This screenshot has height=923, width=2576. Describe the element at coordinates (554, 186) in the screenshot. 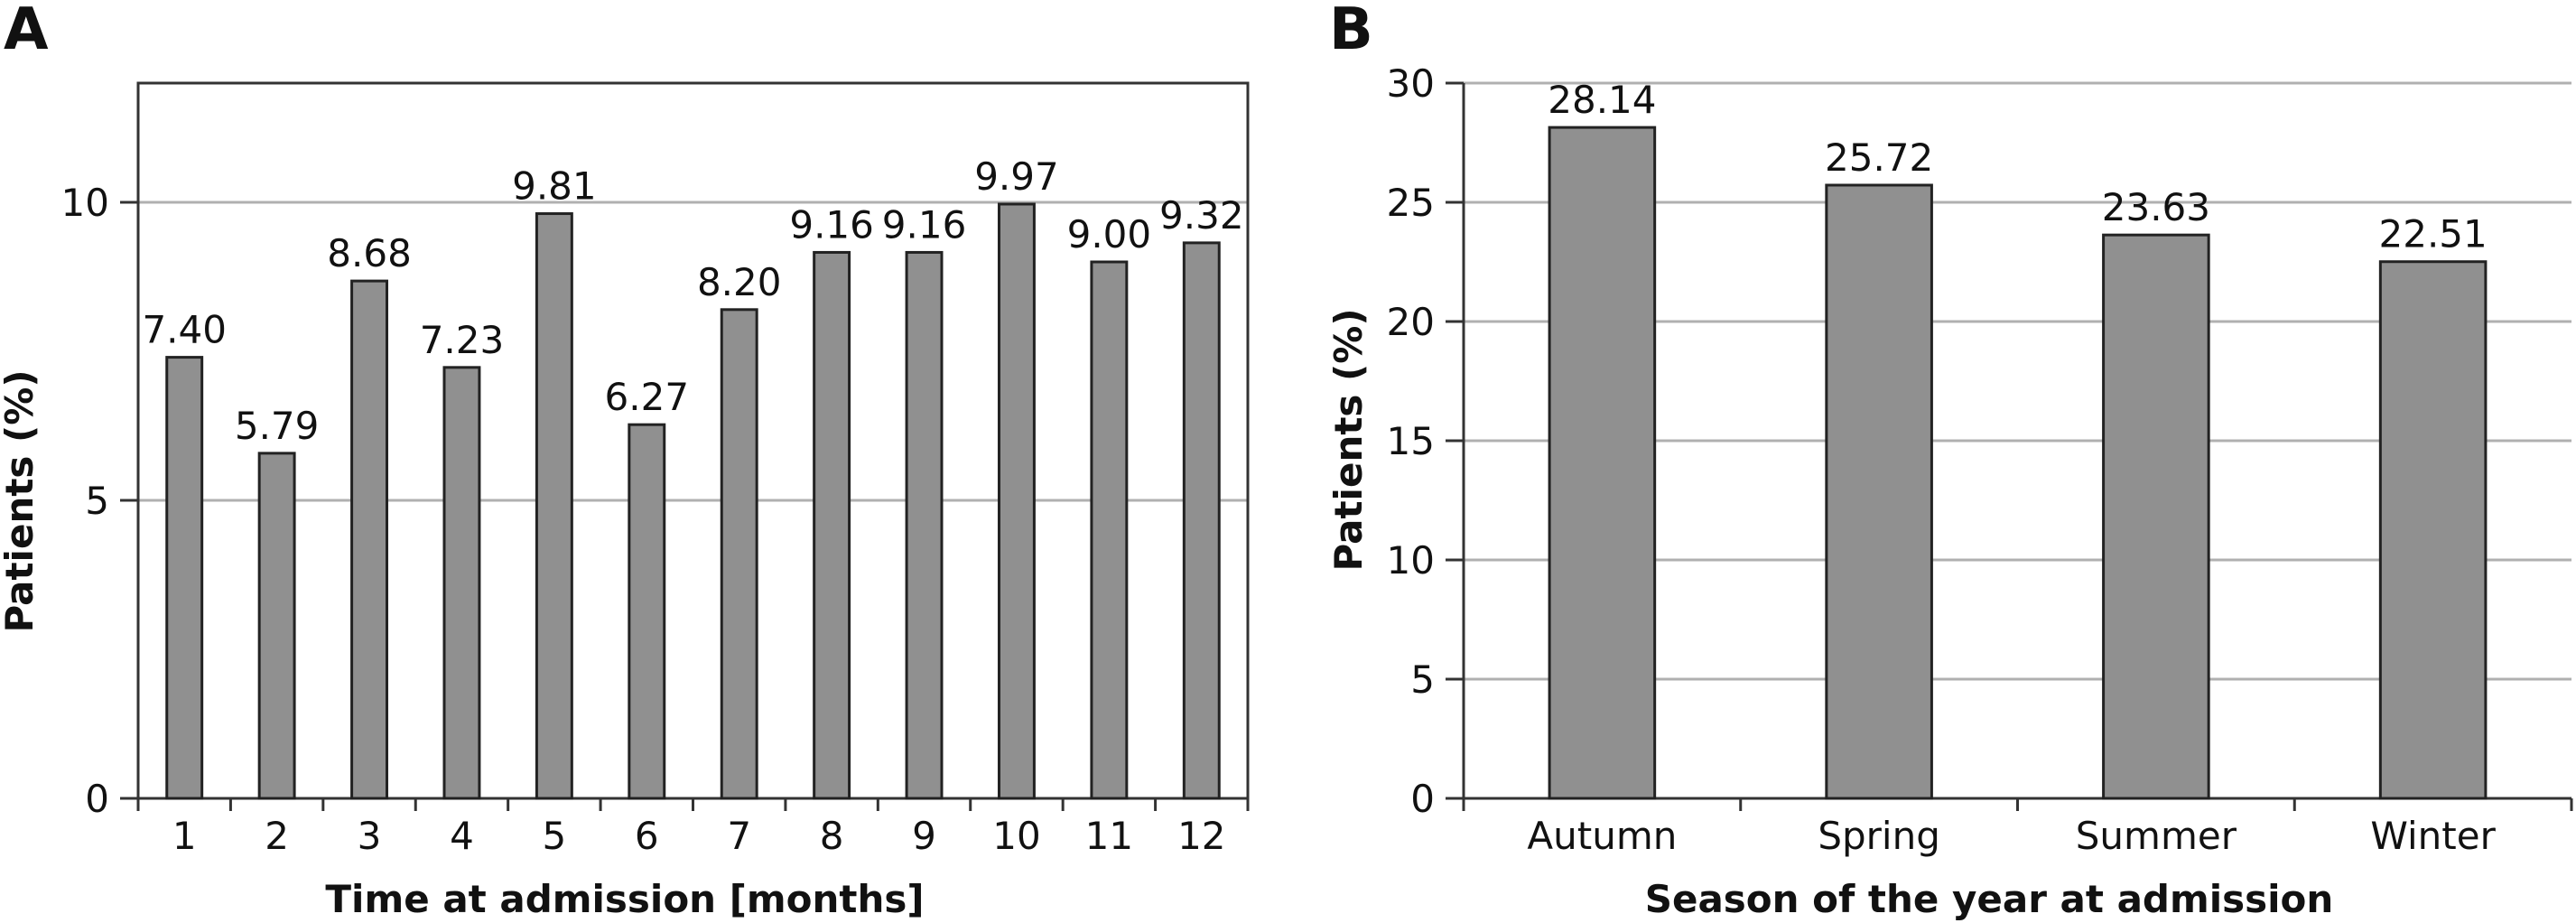

I see `data-label-5: 9.81` at that location.